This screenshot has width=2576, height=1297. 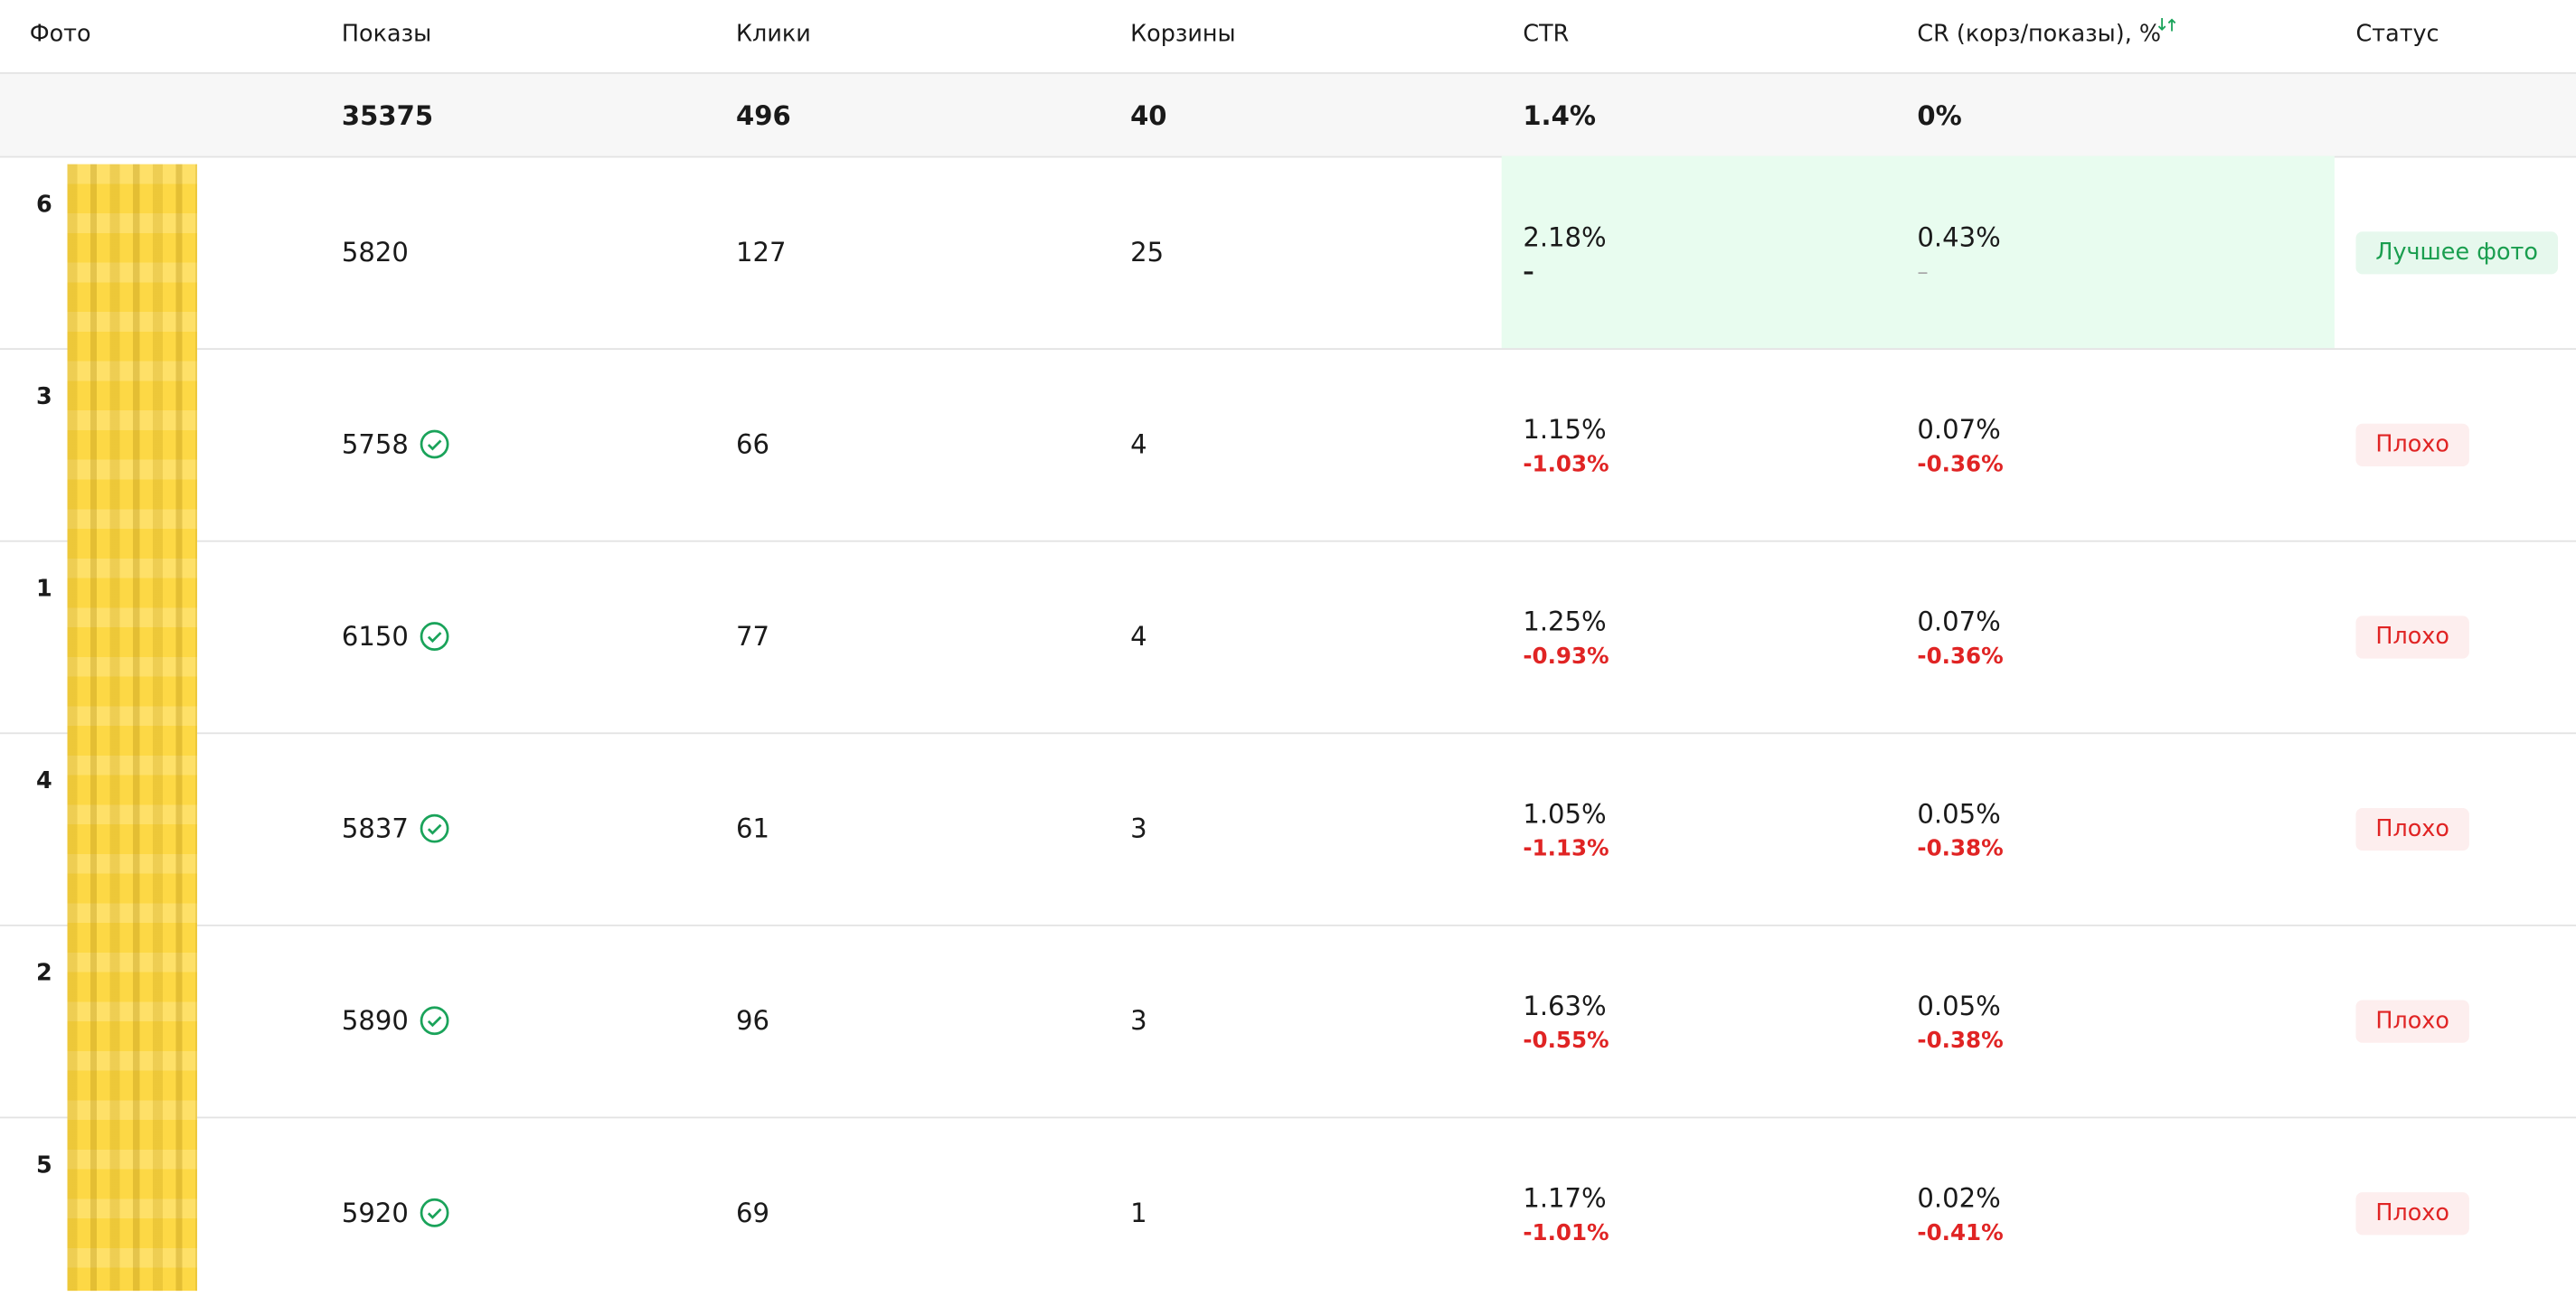 What do you see at coordinates (1939, 115) in the screenshot?
I see `total-cr: 0%` at bounding box center [1939, 115].